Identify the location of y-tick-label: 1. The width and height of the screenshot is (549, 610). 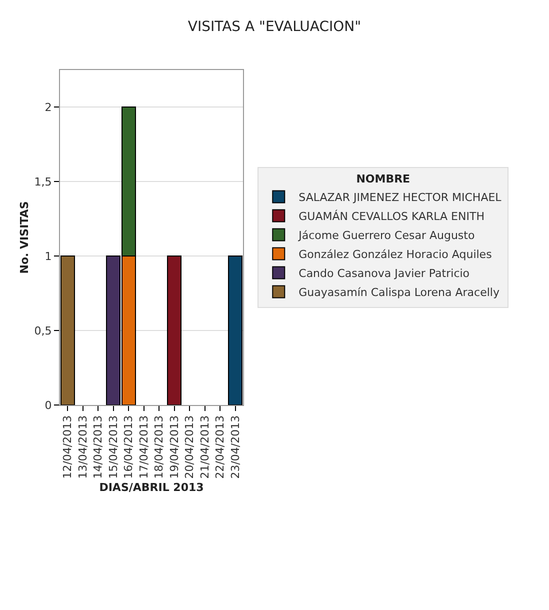
(48, 256).